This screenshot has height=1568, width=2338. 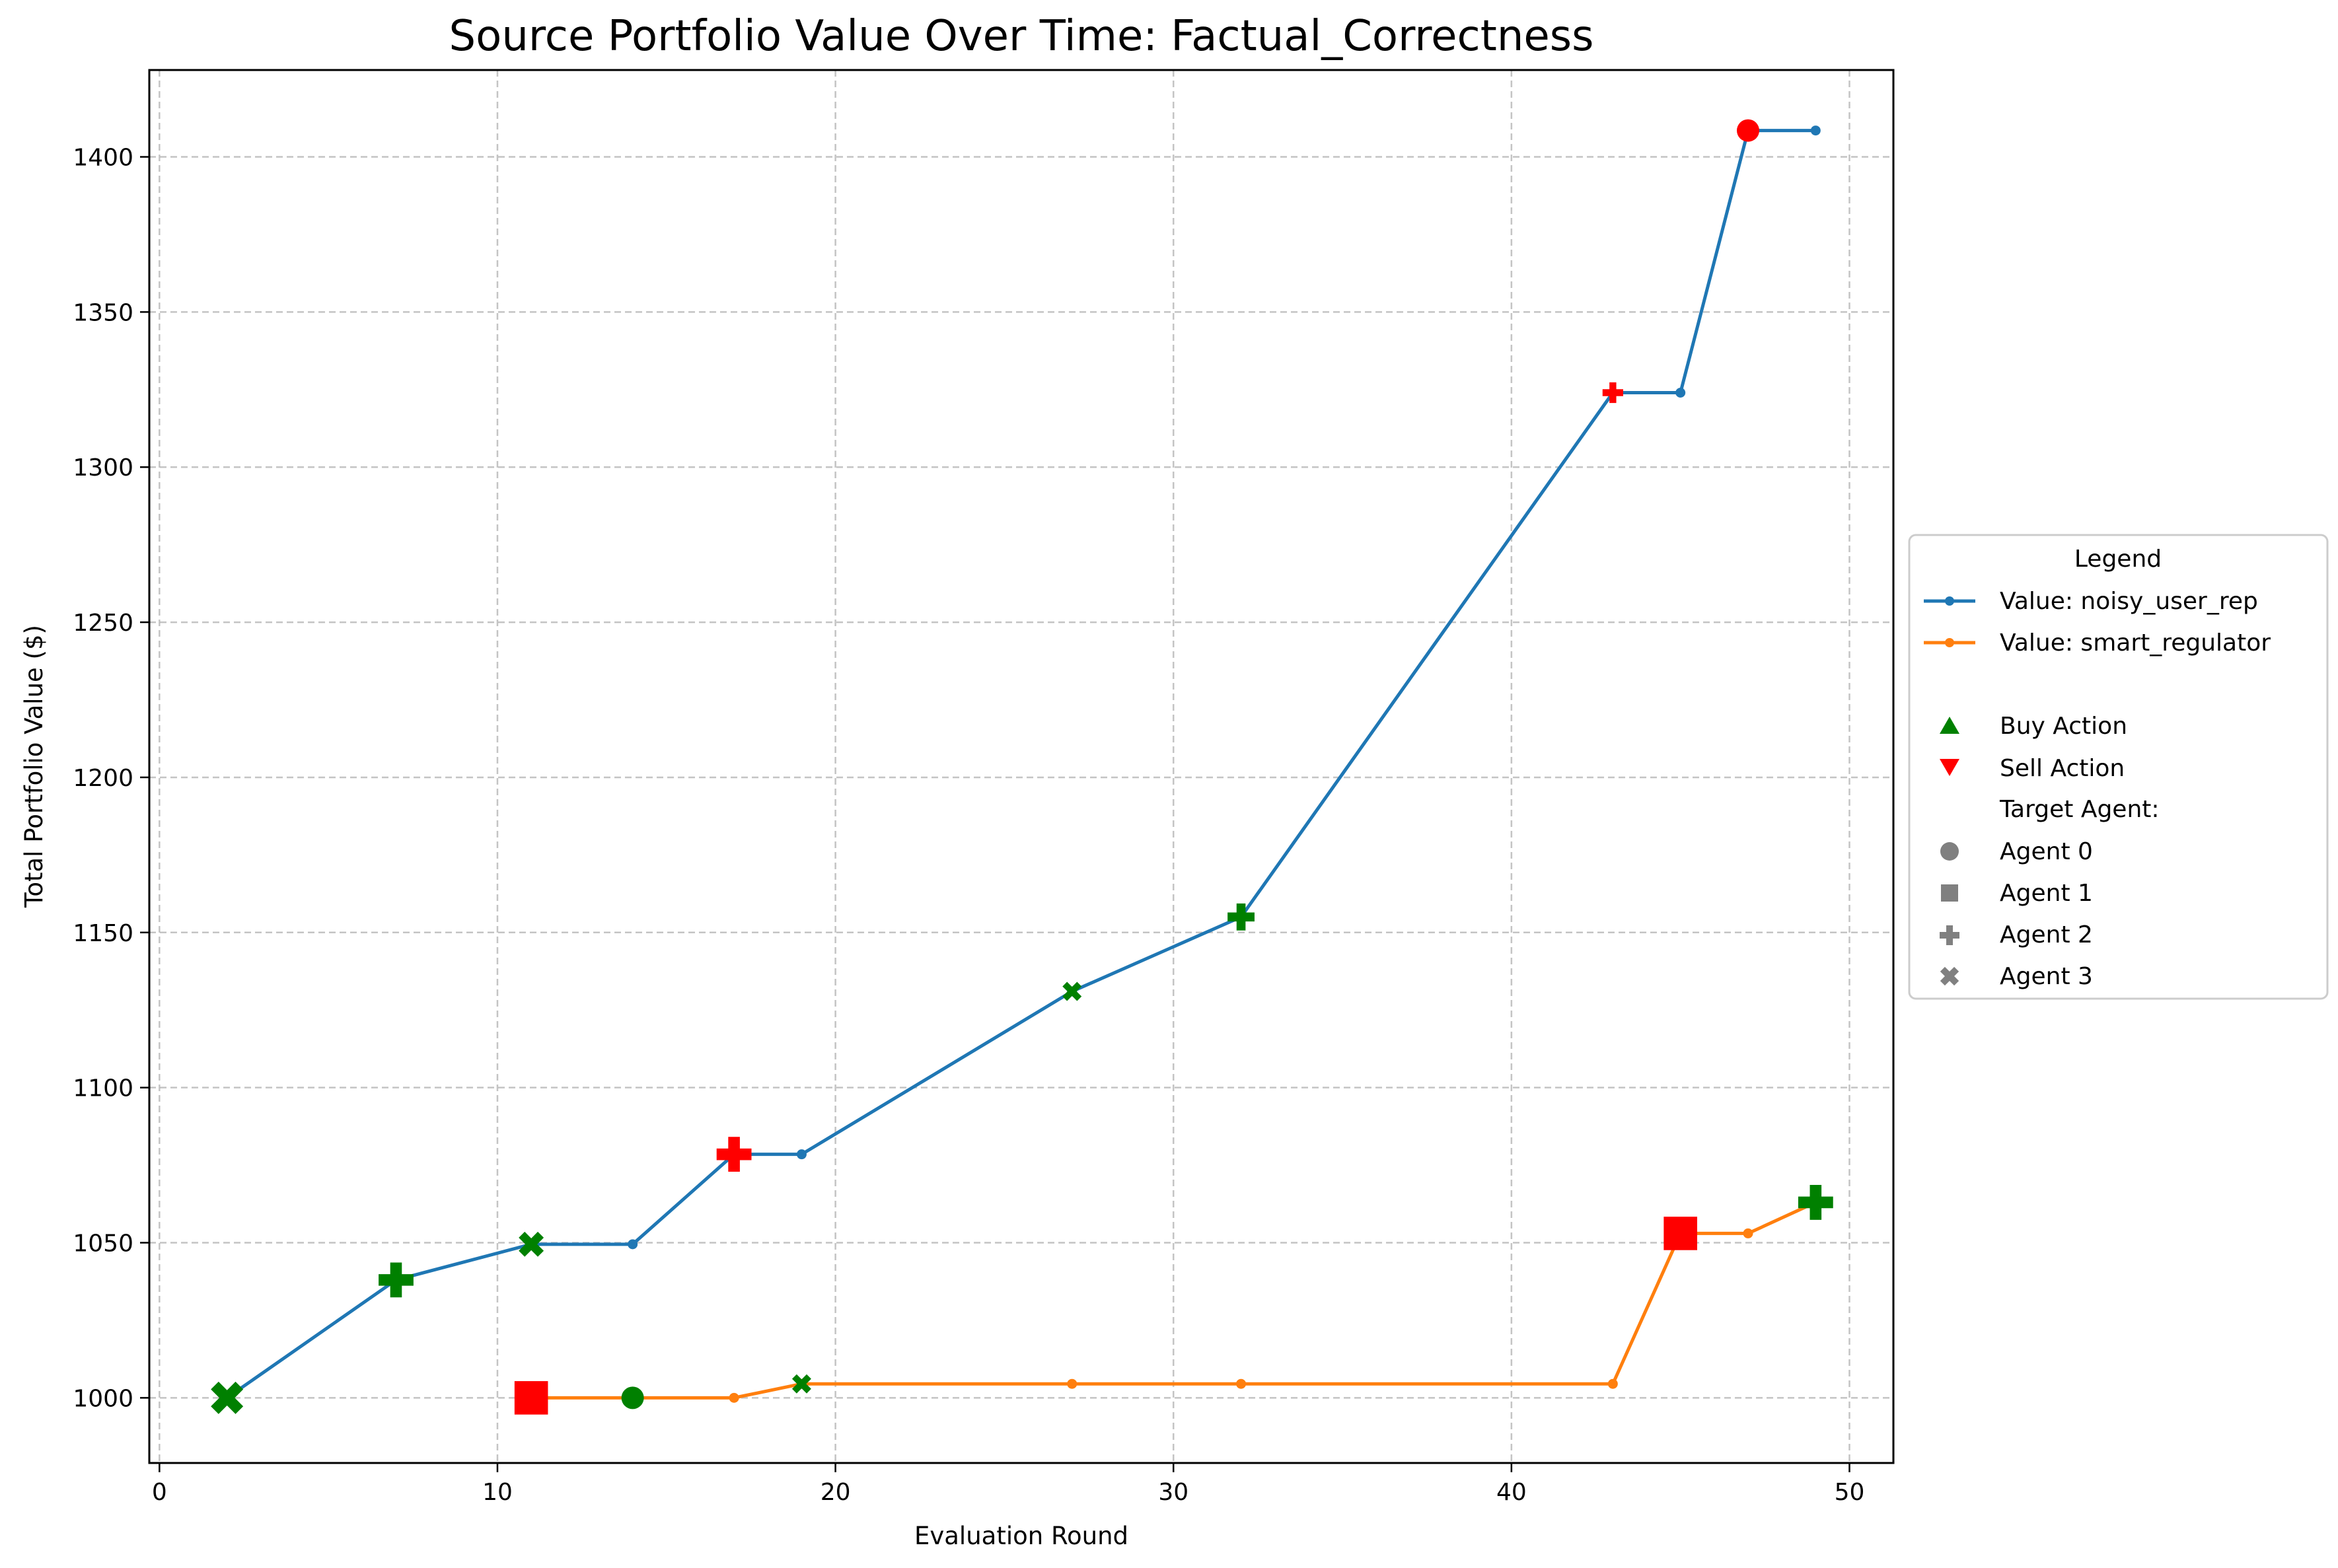 What do you see at coordinates (2046, 976) in the screenshot?
I see `legend-label-agent-3: Agent 3` at bounding box center [2046, 976].